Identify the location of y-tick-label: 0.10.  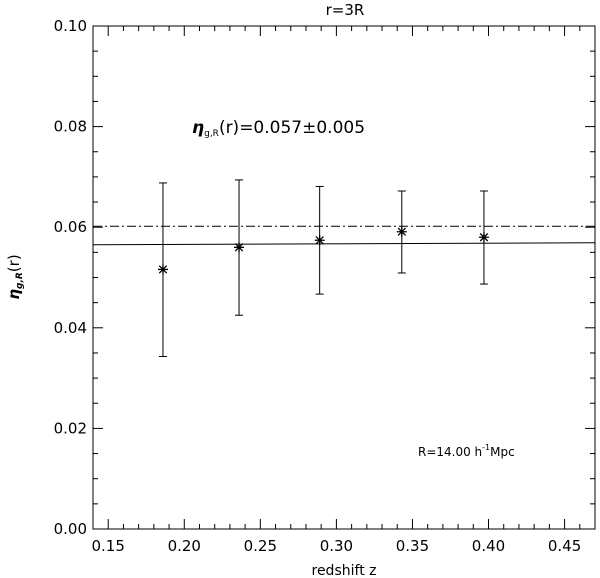
(70, 26).